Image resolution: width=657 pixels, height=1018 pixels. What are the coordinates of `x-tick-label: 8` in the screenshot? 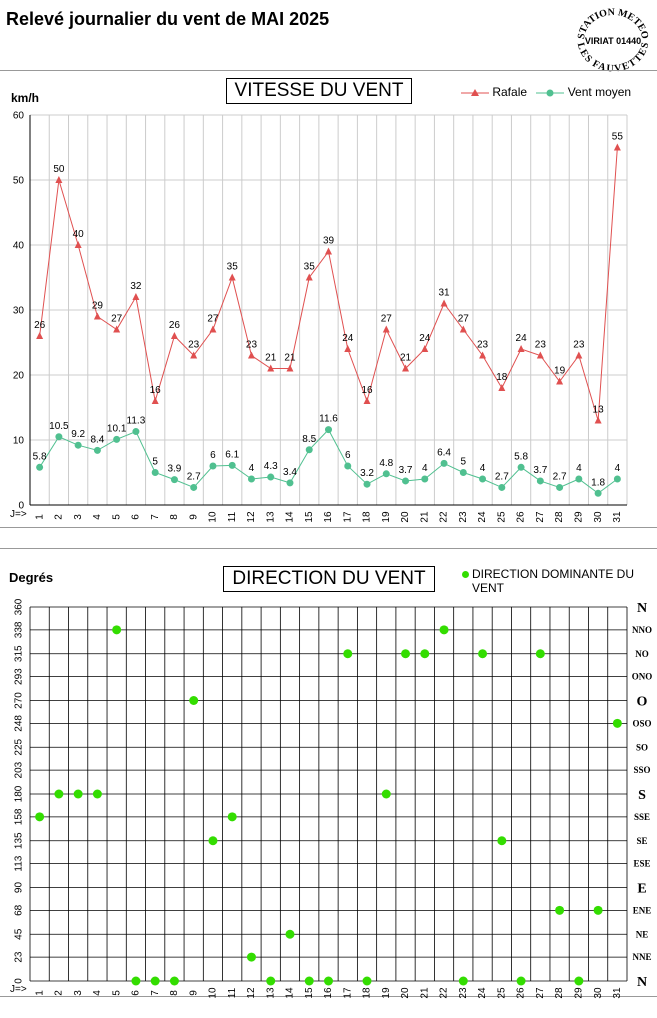 It's located at (174, 517).